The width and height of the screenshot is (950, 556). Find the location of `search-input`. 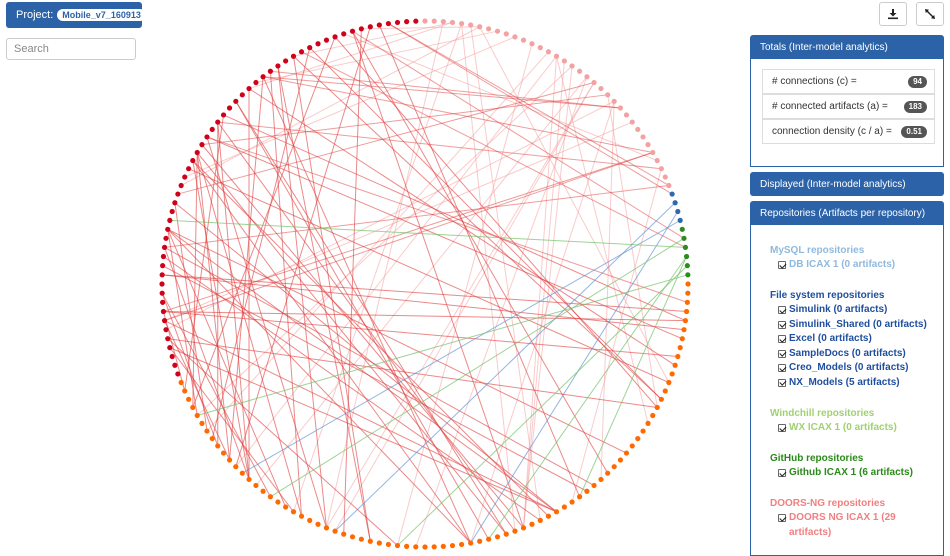

search-input is located at coordinates (71, 49).